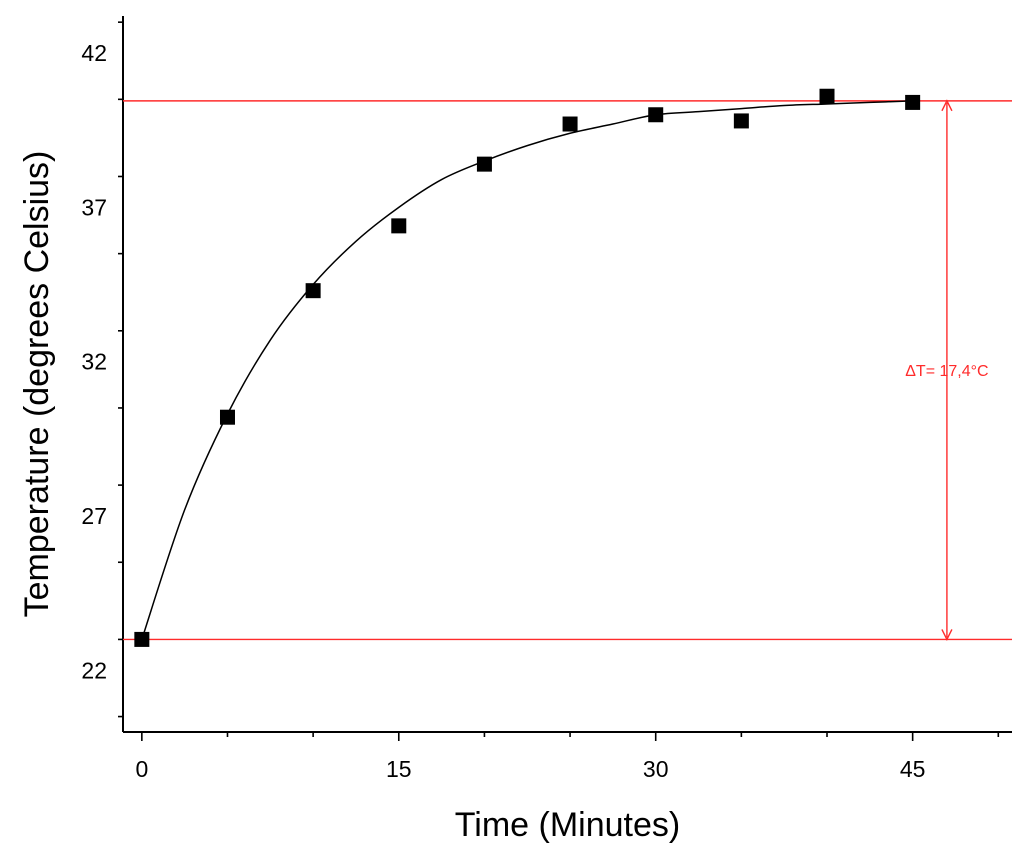  Describe the element at coordinates (94, 53) in the screenshot. I see `y-tick-label: 42` at that location.